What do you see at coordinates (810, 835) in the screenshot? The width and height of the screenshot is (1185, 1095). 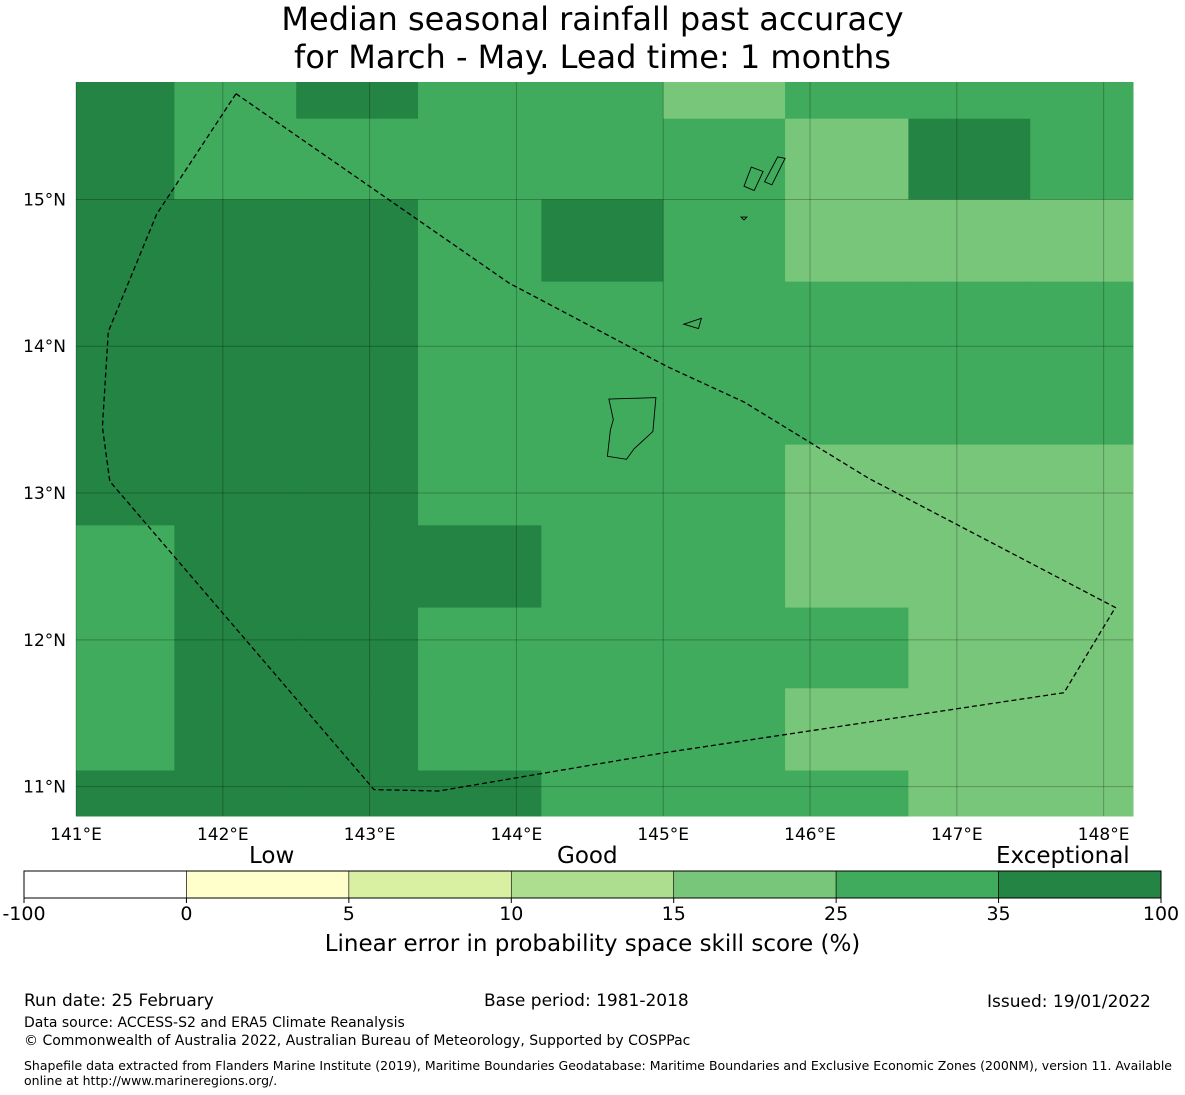 I see `longitude-label: 146°E` at bounding box center [810, 835].